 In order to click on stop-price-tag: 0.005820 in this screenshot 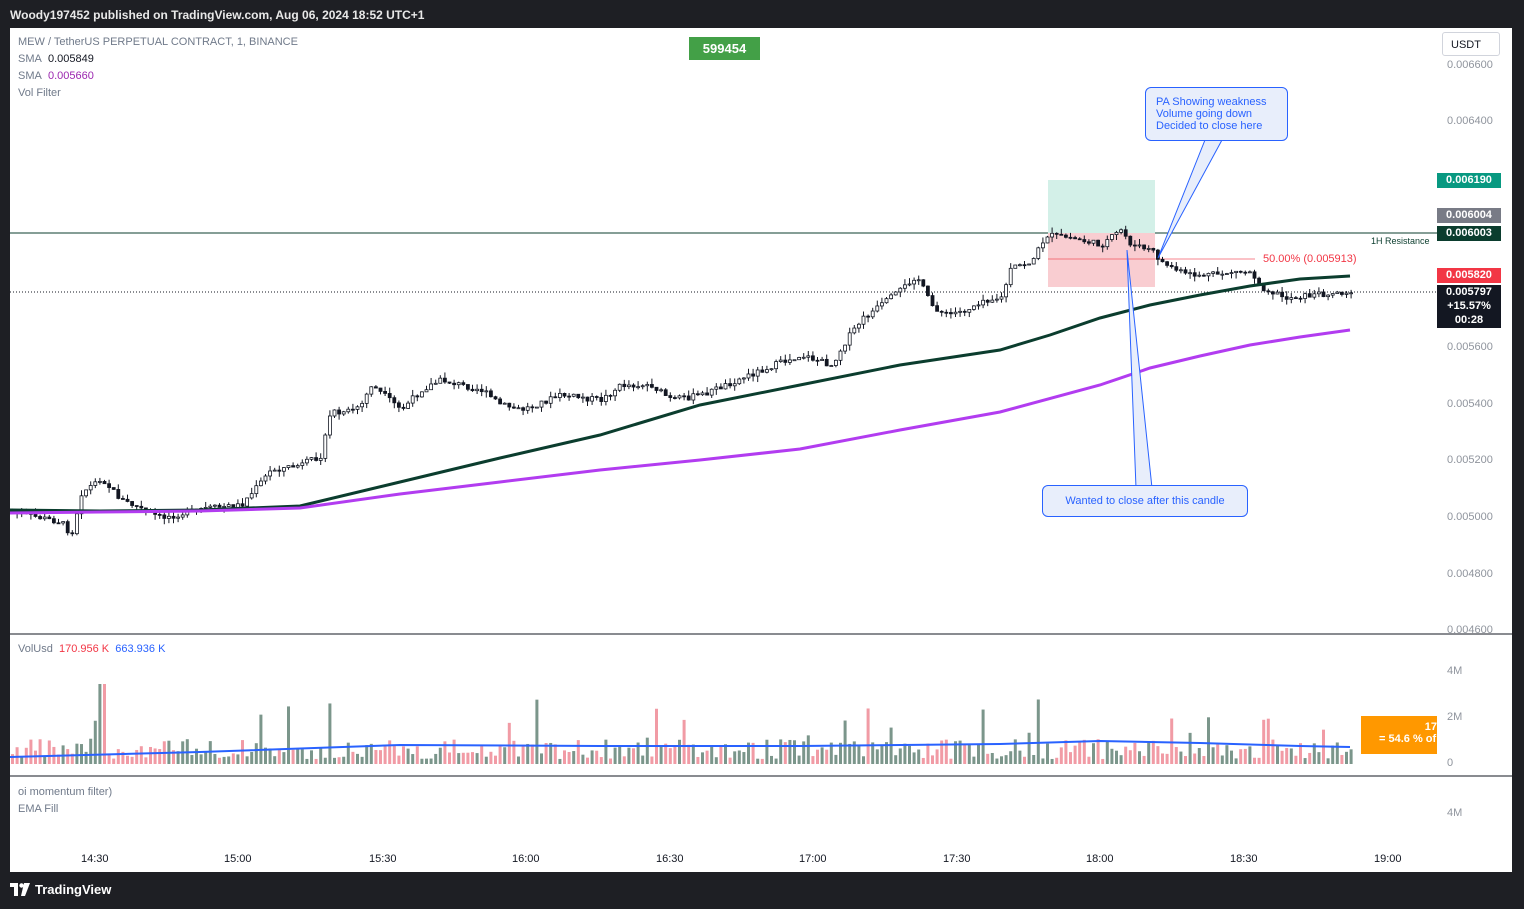, I will do `click(1469, 275)`.